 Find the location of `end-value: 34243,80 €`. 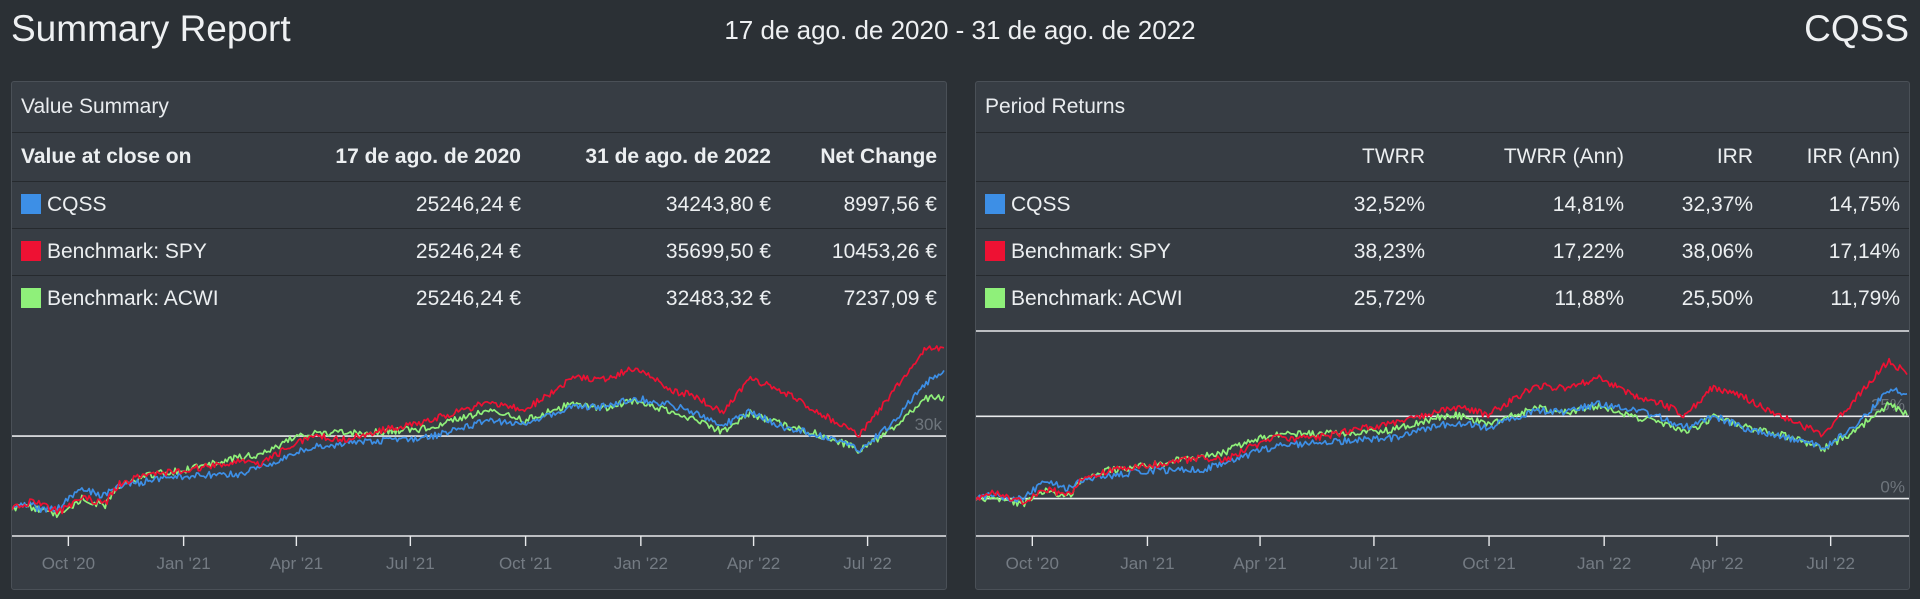

end-value: 34243,80 € is located at coordinates (718, 204).